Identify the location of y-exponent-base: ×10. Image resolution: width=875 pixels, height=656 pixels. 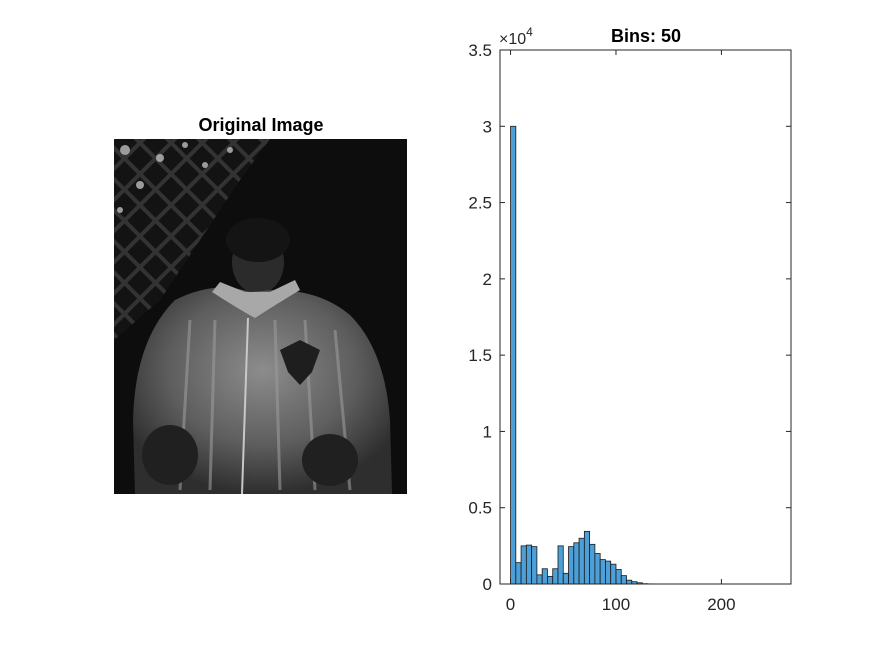
(512, 39).